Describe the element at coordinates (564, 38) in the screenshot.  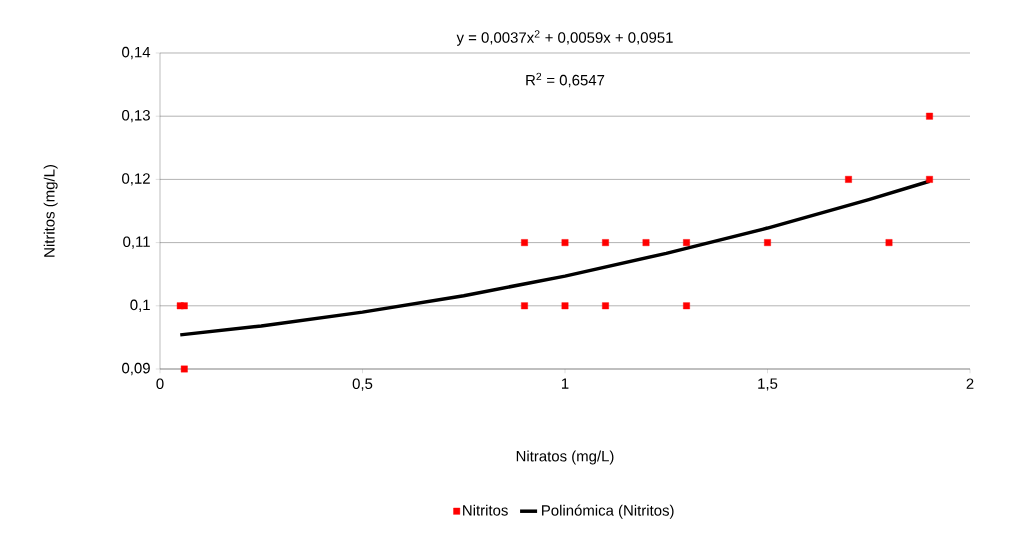
I see `text: y = 0,0037x$^{2}$ + 0,0059x + 0,0951` at that location.